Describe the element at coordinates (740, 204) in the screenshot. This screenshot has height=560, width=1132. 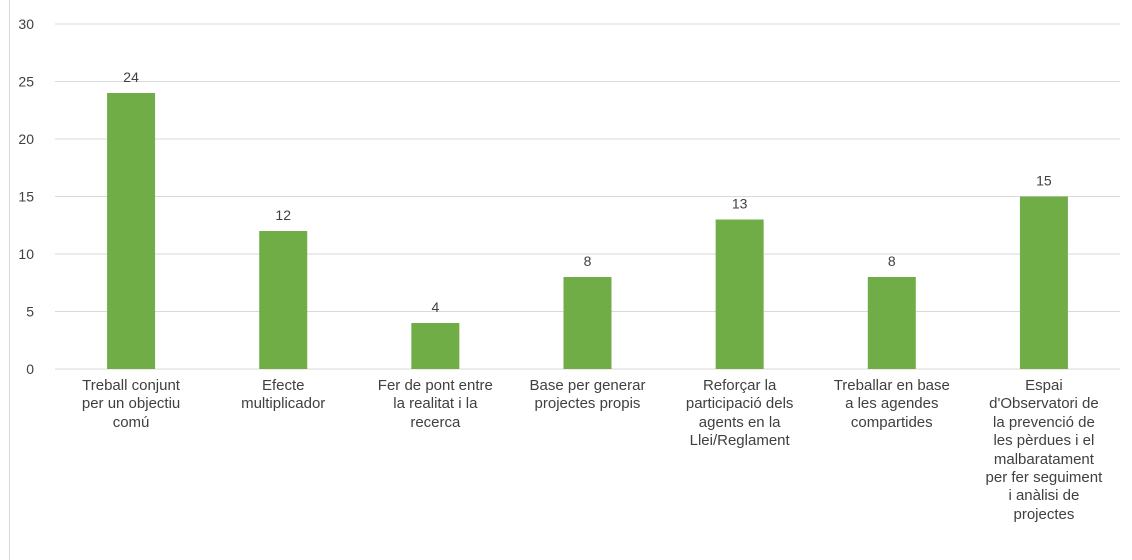
I see `data-label: 13` at that location.